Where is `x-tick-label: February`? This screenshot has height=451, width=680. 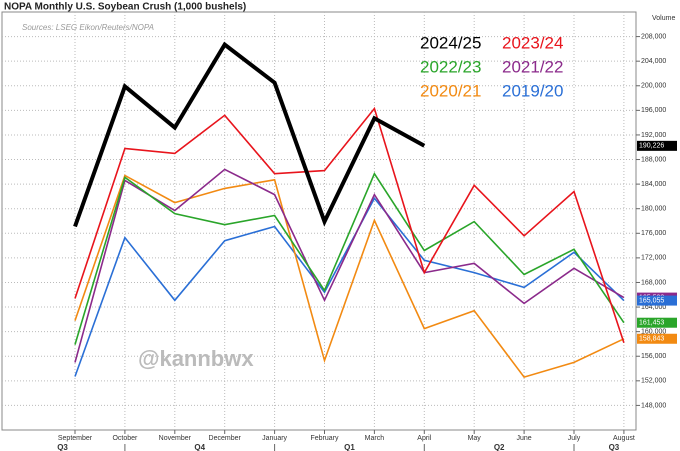 x-tick-label: February is located at coordinates (324, 438).